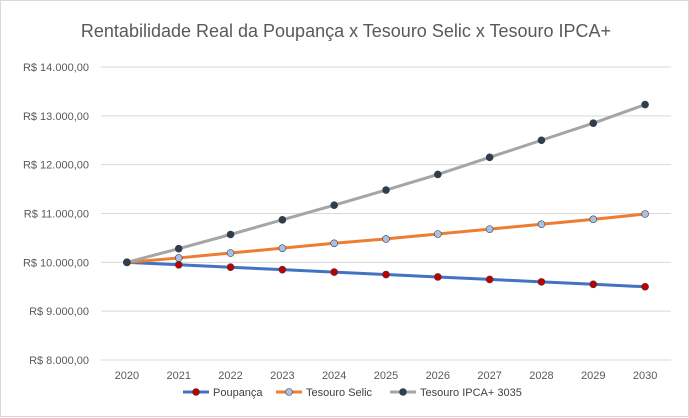 Image resolution: width=689 pixels, height=418 pixels. Describe the element at coordinates (471, 393) in the screenshot. I see `legend-label: Tesouro IPCA+ 3035` at that location.